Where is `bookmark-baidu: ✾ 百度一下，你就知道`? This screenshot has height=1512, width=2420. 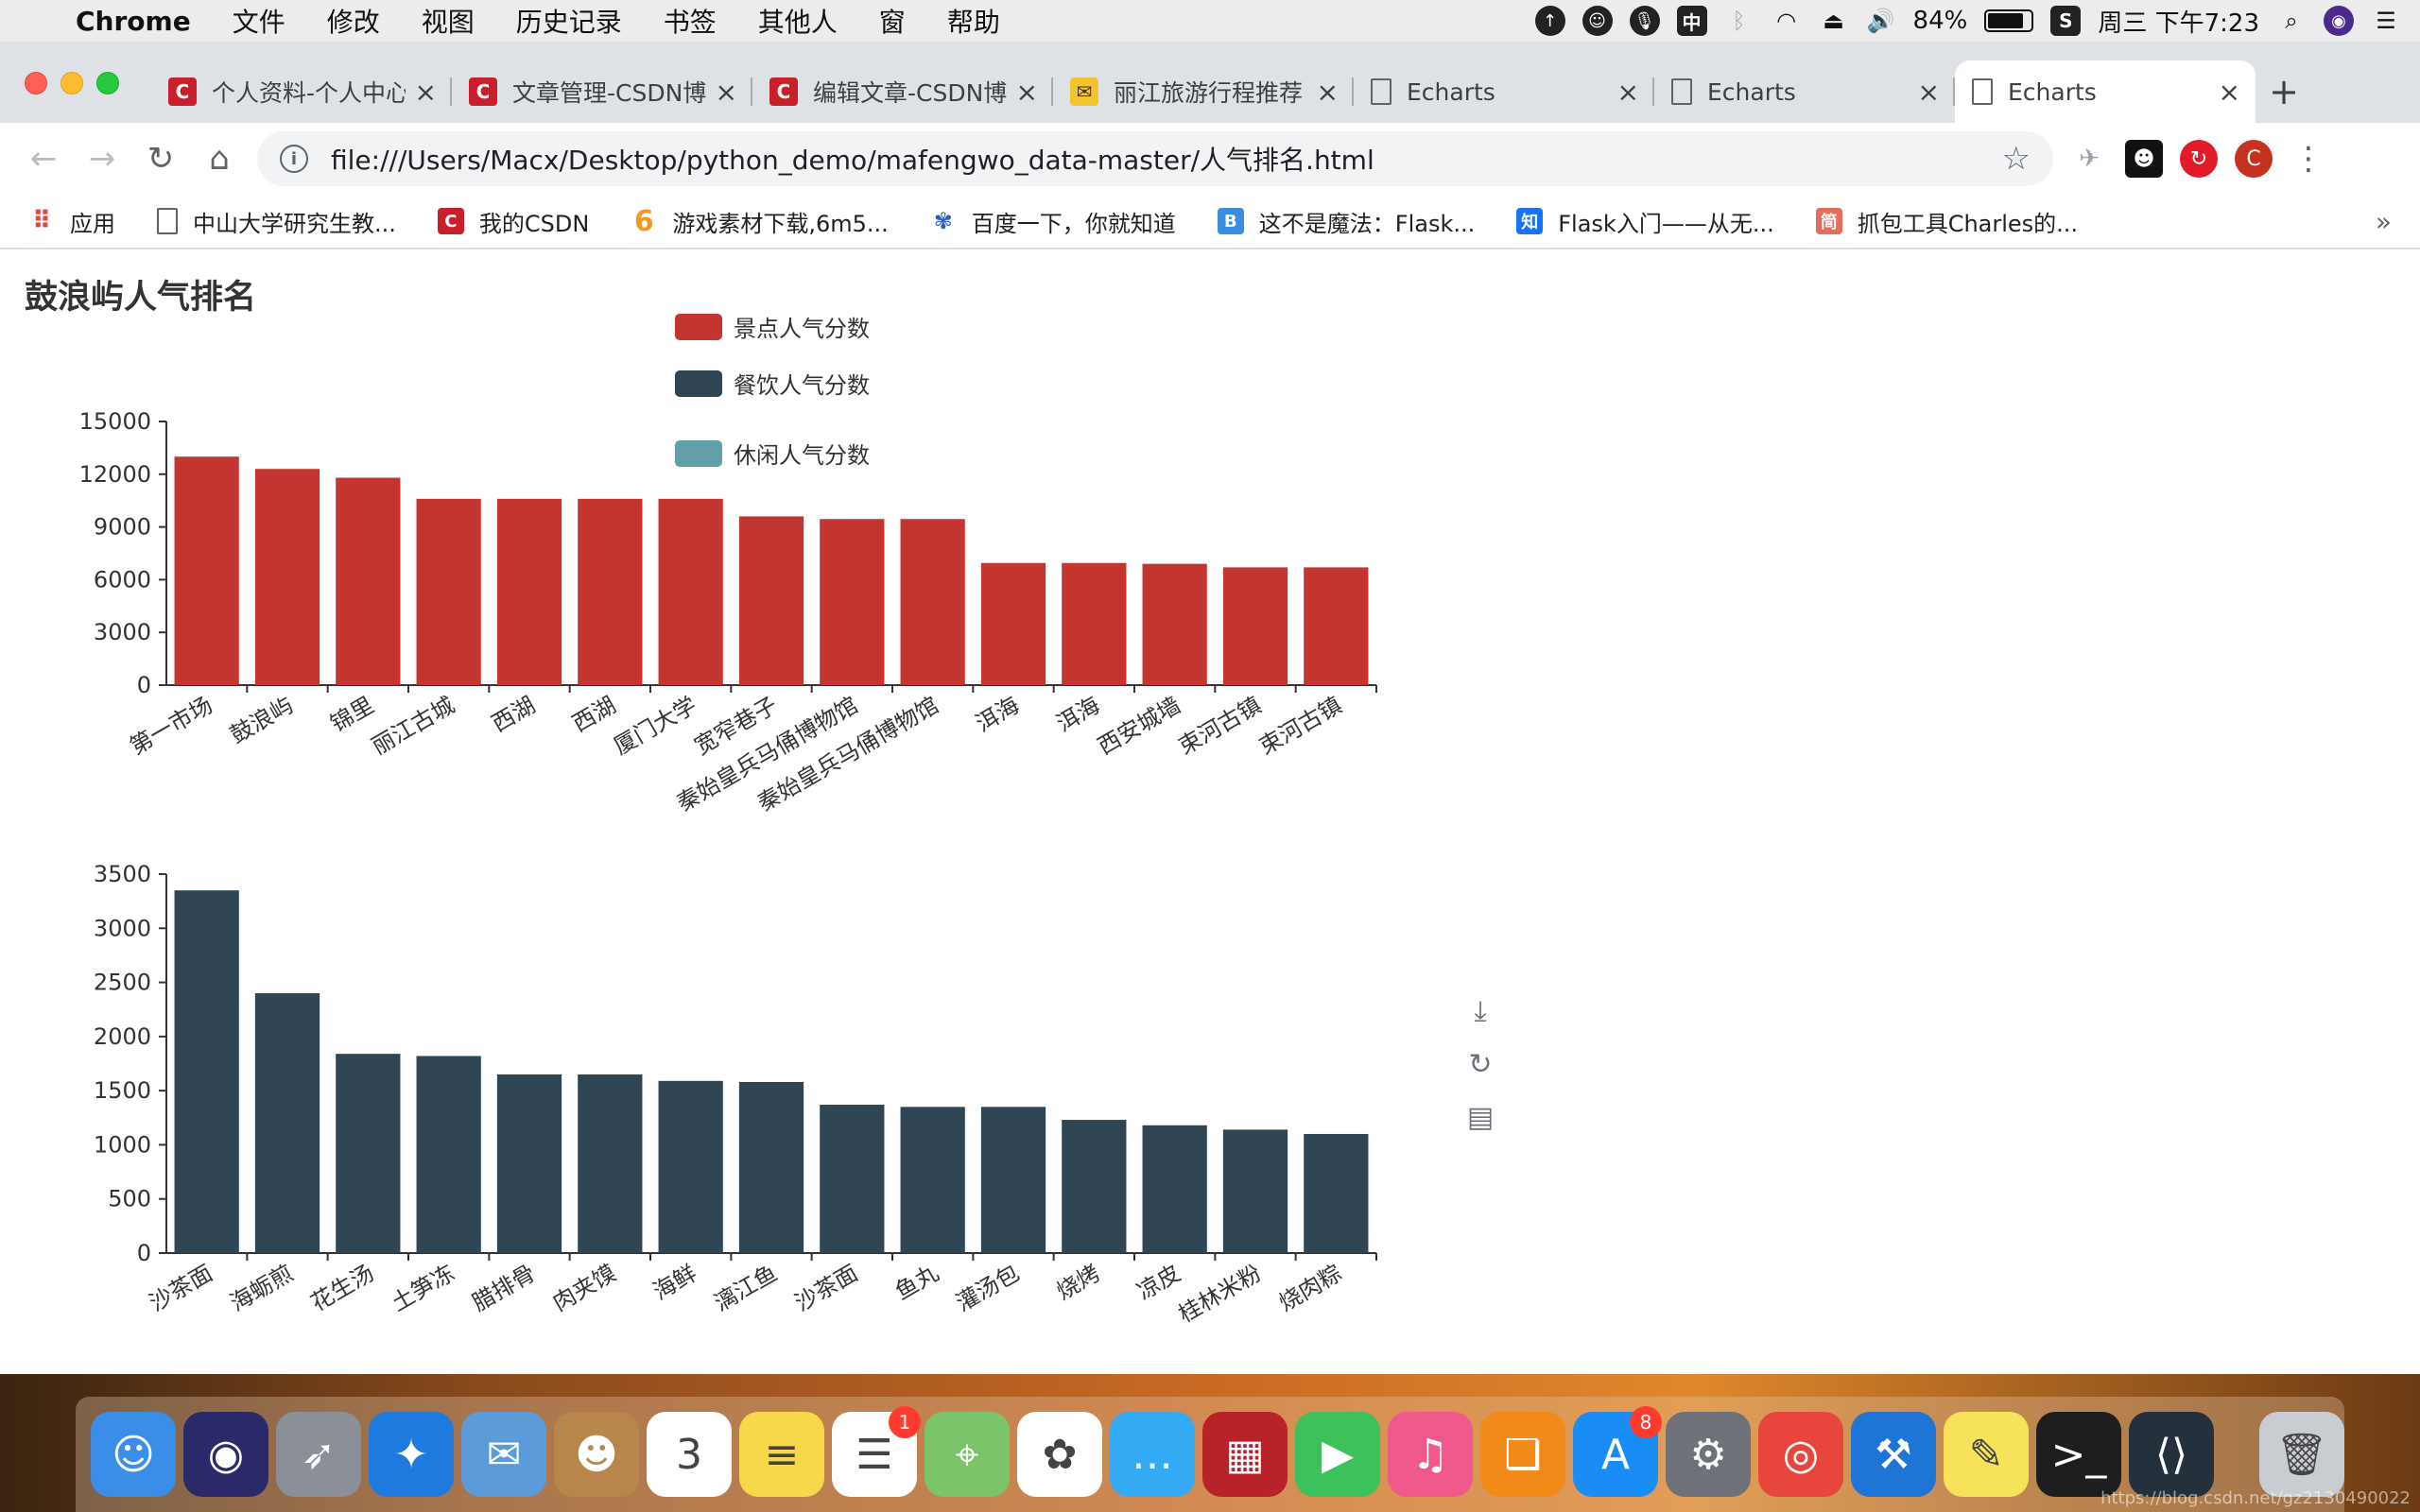 bookmark-baidu: ✾ 百度一下，你就知道 is located at coordinates (1053, 221).